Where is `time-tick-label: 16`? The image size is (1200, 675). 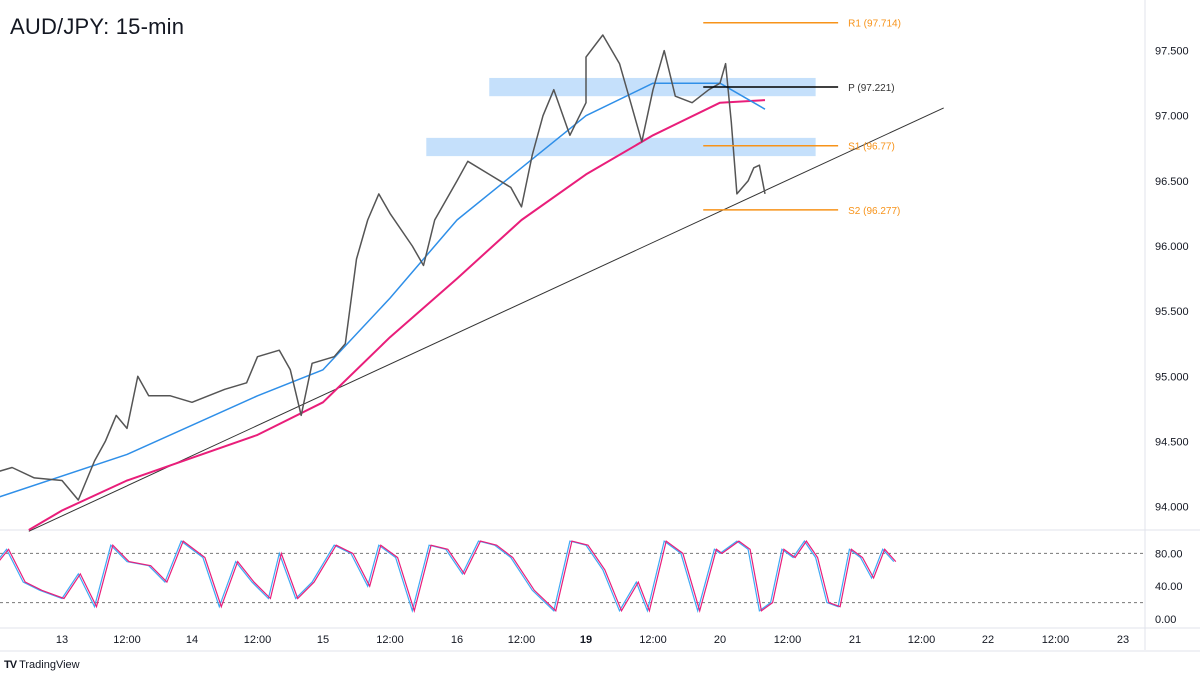 time-tick-label: 16 is located at coordinates (457, 640).